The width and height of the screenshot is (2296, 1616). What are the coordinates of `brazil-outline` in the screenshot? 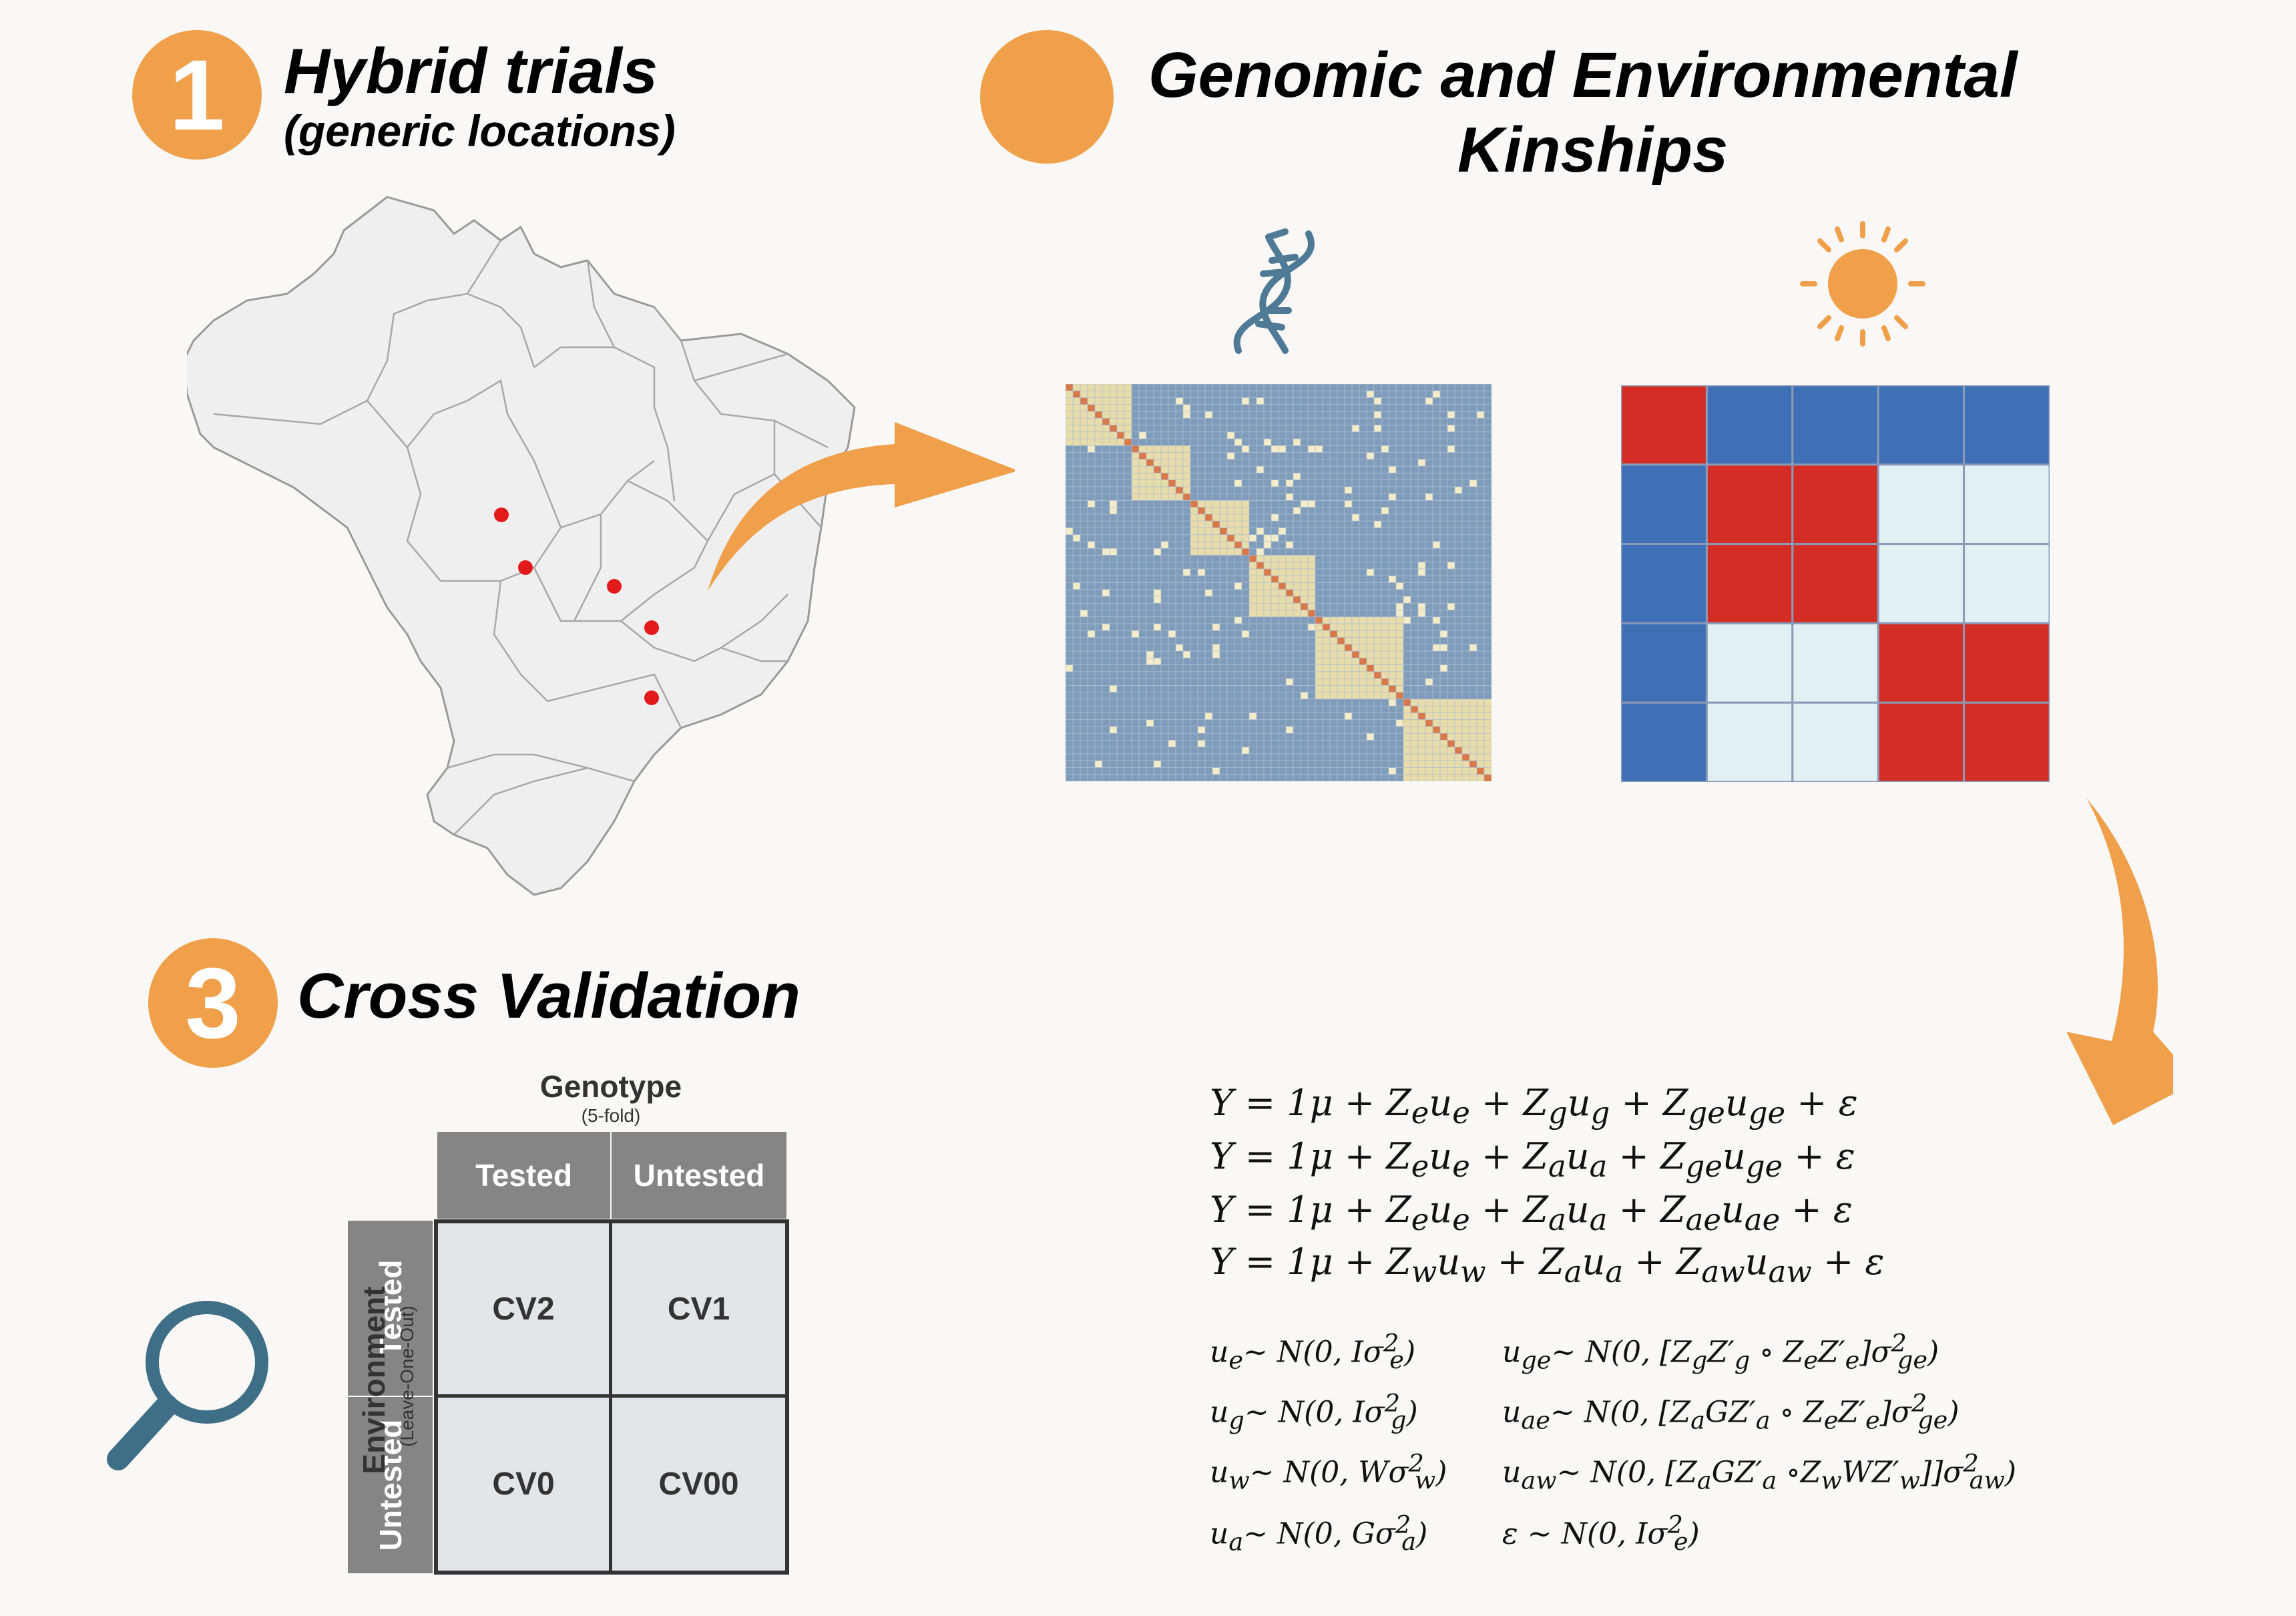 It's located at (521, 546).